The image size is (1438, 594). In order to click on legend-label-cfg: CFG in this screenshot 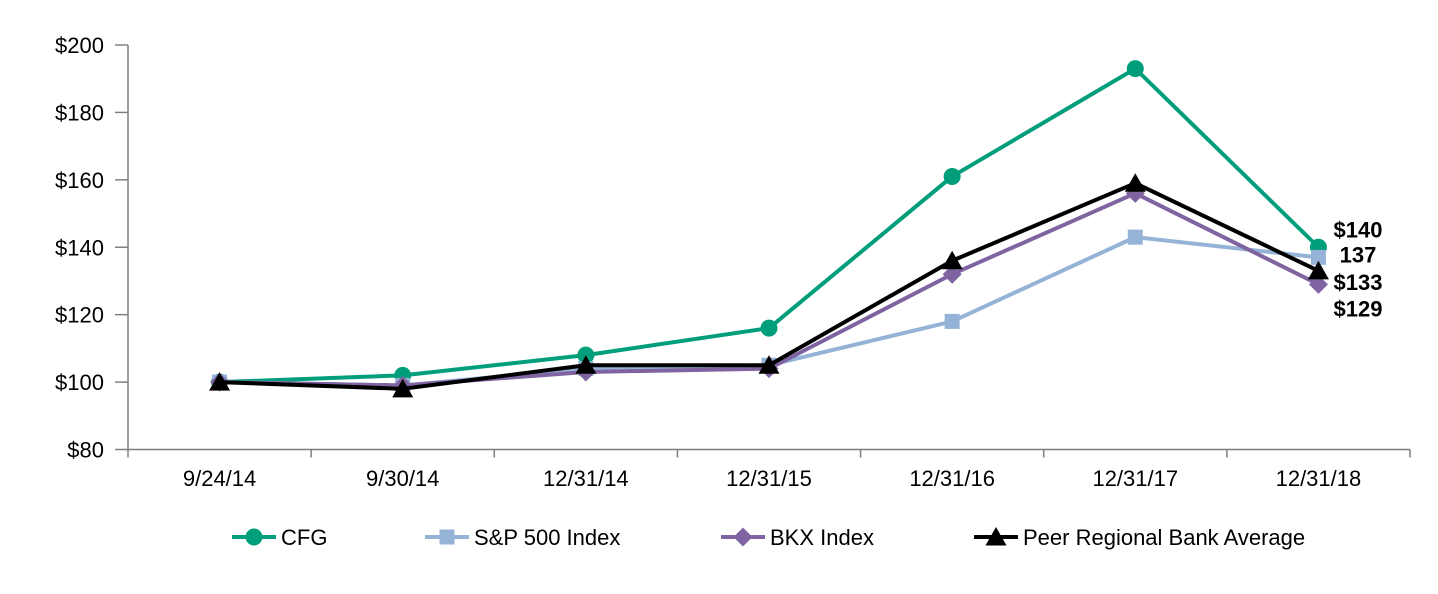, I will do `click(304, 537)`.